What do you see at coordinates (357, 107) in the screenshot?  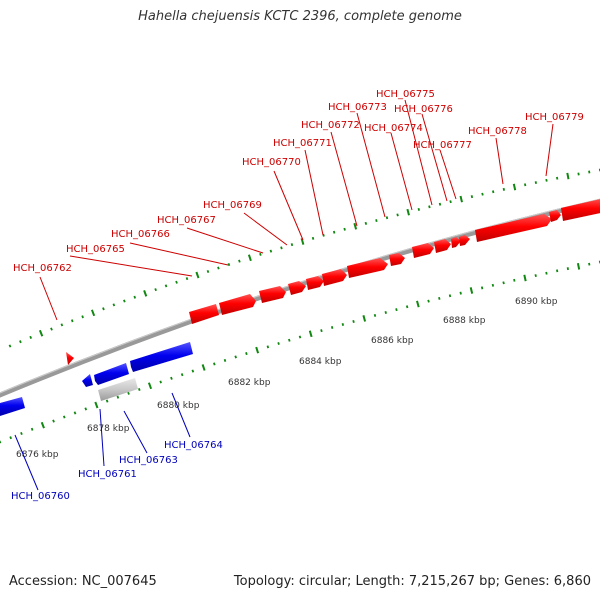 I see `gene-label-hch-06773: HCH_06773` at bounding box center [357, 107].